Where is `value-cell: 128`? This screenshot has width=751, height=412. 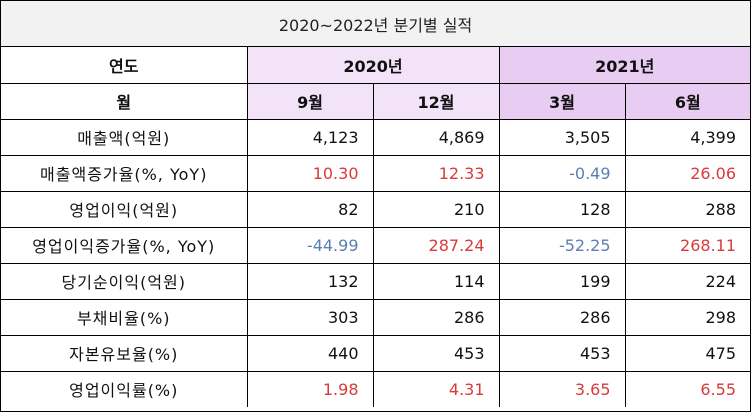
value-cell: 128 is located at coordinates (562, 209).